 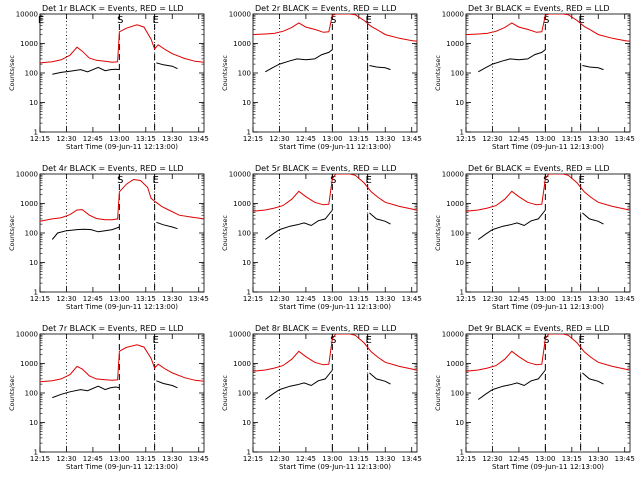 I want to click on chart-title: Det 5r BLACK = Events, RED = LLD, so click(x=326, y=168).